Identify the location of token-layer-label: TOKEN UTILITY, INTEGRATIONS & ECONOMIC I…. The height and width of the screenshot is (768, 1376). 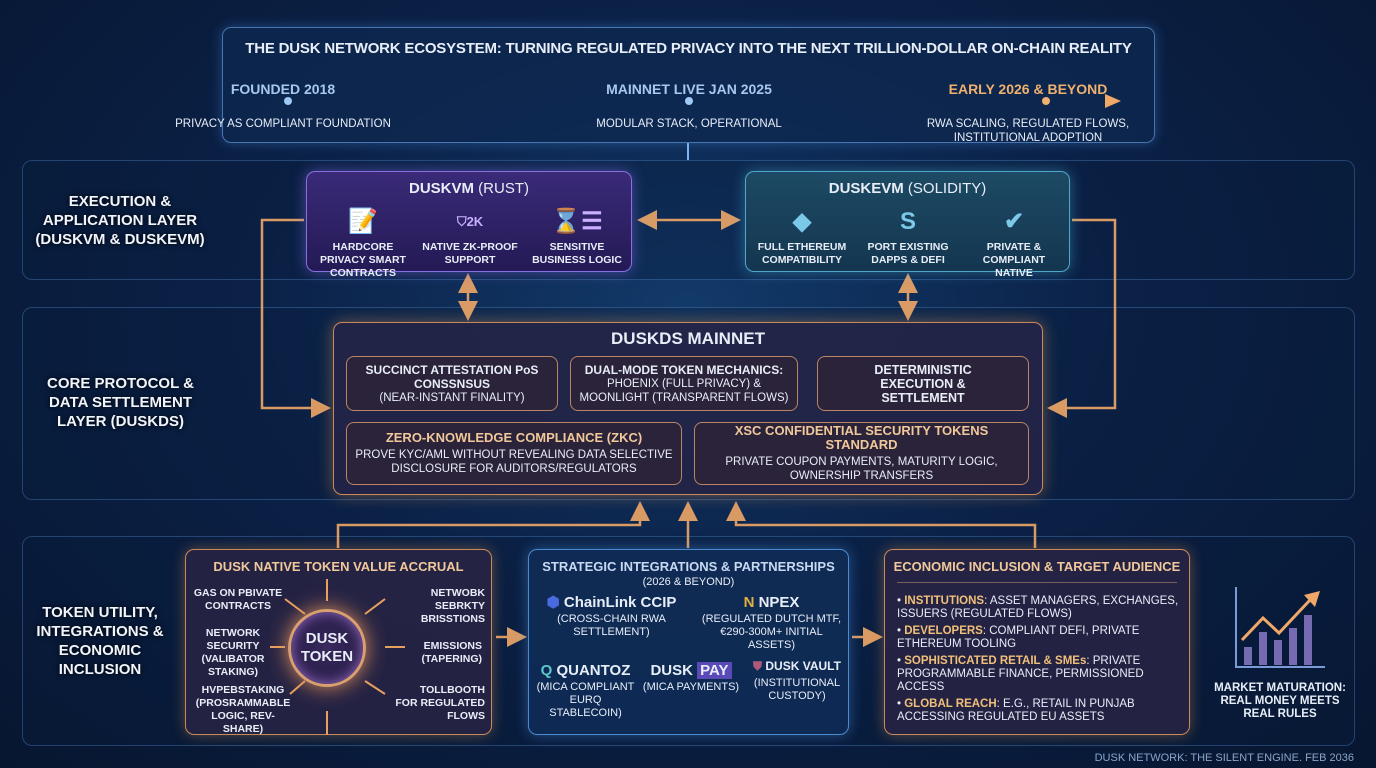
(100, 641).